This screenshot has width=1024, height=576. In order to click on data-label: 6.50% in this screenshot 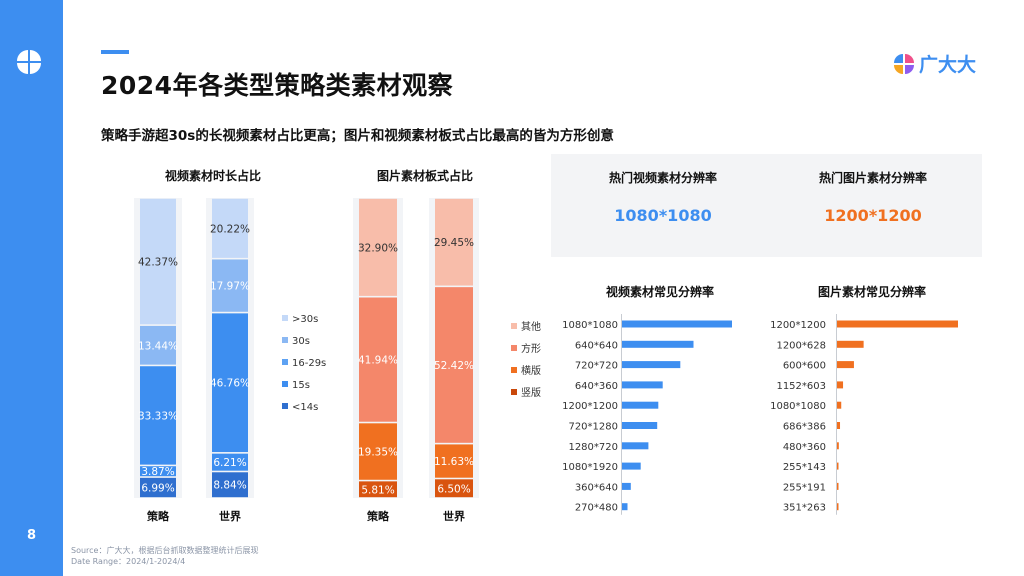, I will do `click(453, 489)`.